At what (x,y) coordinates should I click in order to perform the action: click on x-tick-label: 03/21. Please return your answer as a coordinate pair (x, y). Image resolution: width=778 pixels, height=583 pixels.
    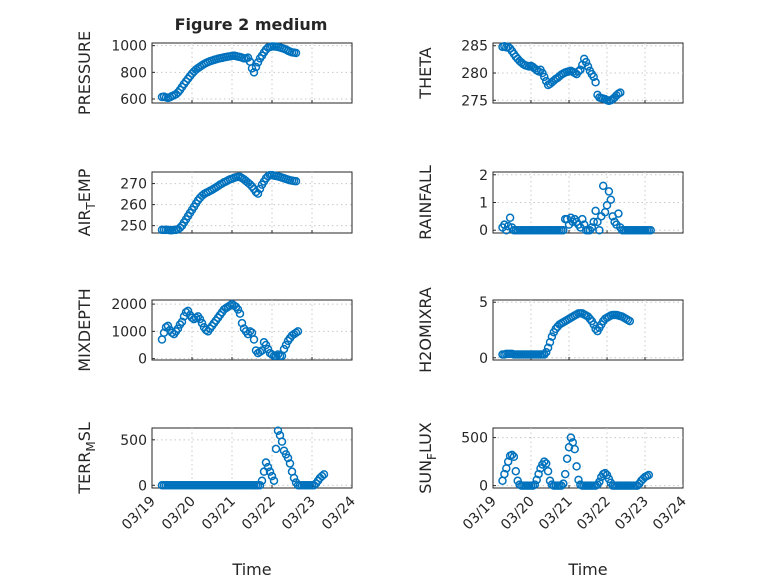
    Looking at the image, I should click on (556, 514).